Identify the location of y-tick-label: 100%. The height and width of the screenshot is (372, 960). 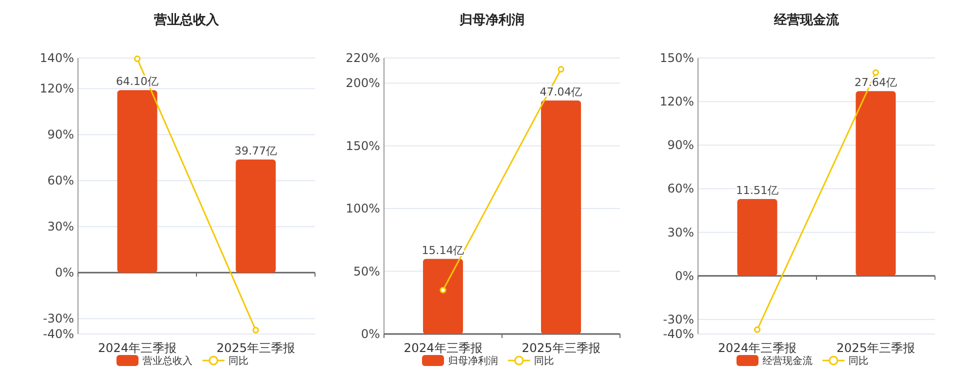
(363, 209).